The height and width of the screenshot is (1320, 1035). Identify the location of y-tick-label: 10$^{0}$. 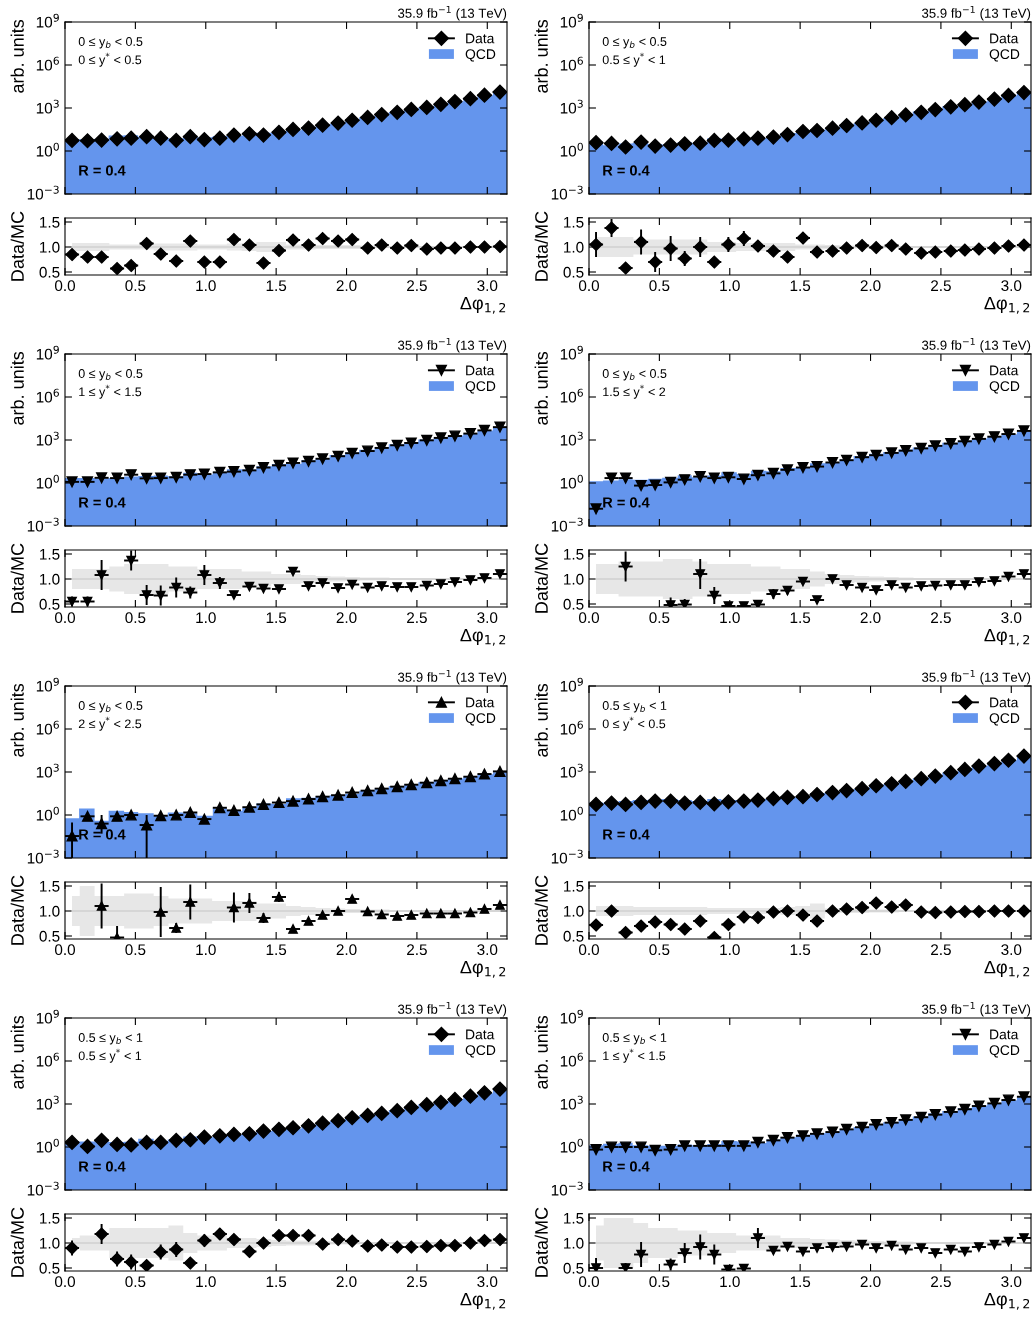
(571, 481).